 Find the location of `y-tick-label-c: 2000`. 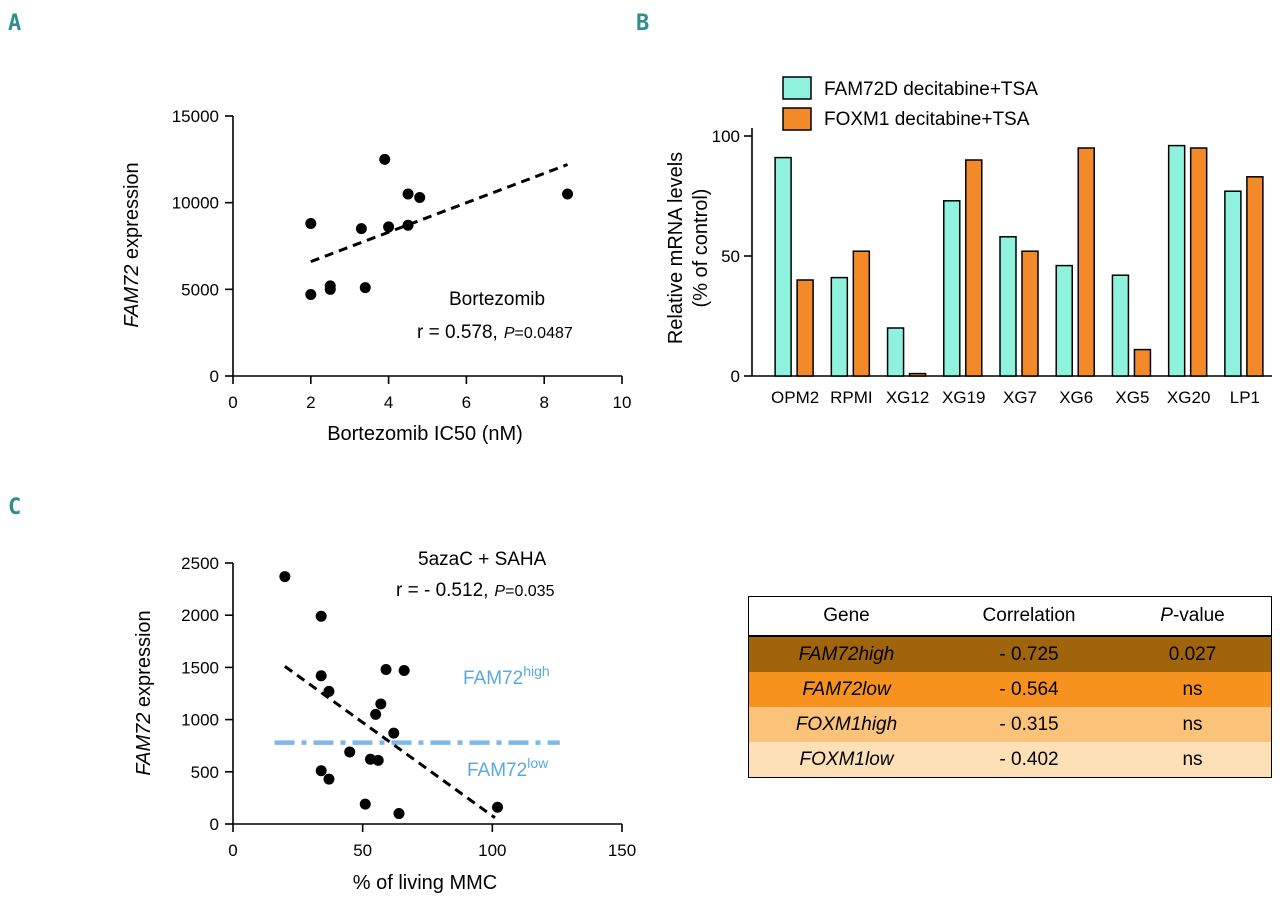

y-tick-label-c: 2000 is located at coordinates (200, 615).